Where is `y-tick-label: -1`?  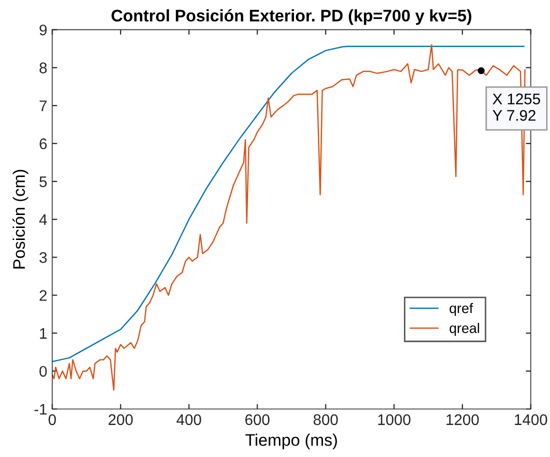
y-tick-label: -1 is located at coordinates (40, 409).